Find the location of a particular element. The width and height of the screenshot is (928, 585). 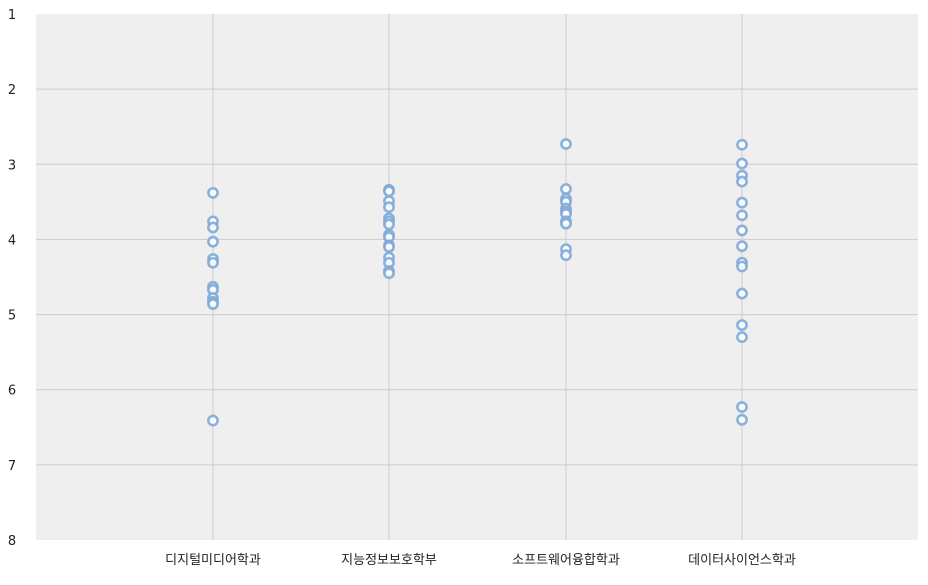

x-category-label: 소프트웨어융합학과 is located at coordinates (566, 560).